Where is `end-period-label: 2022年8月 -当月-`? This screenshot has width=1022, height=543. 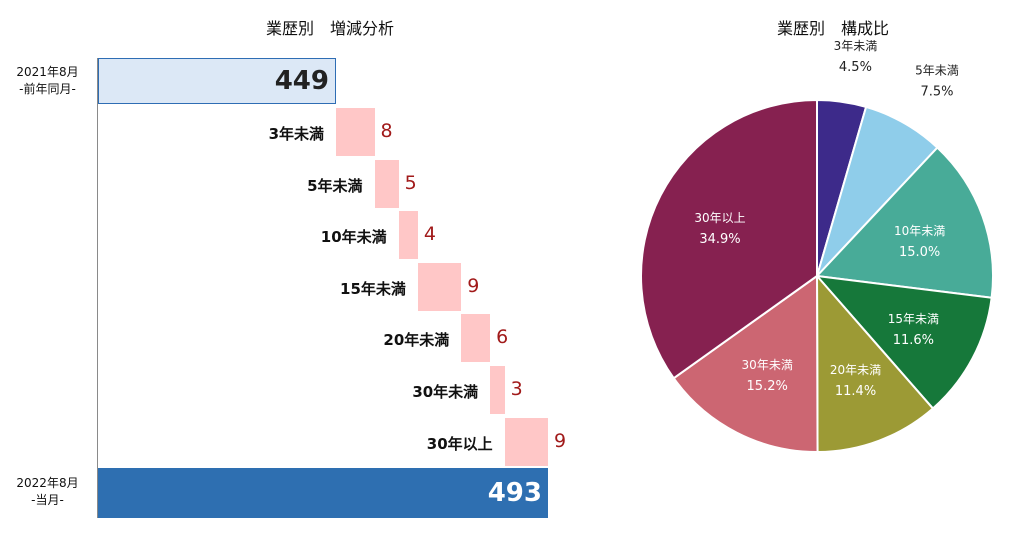 end-period-label: 2022年8月 -当月- is located at coordinates (47, 492).